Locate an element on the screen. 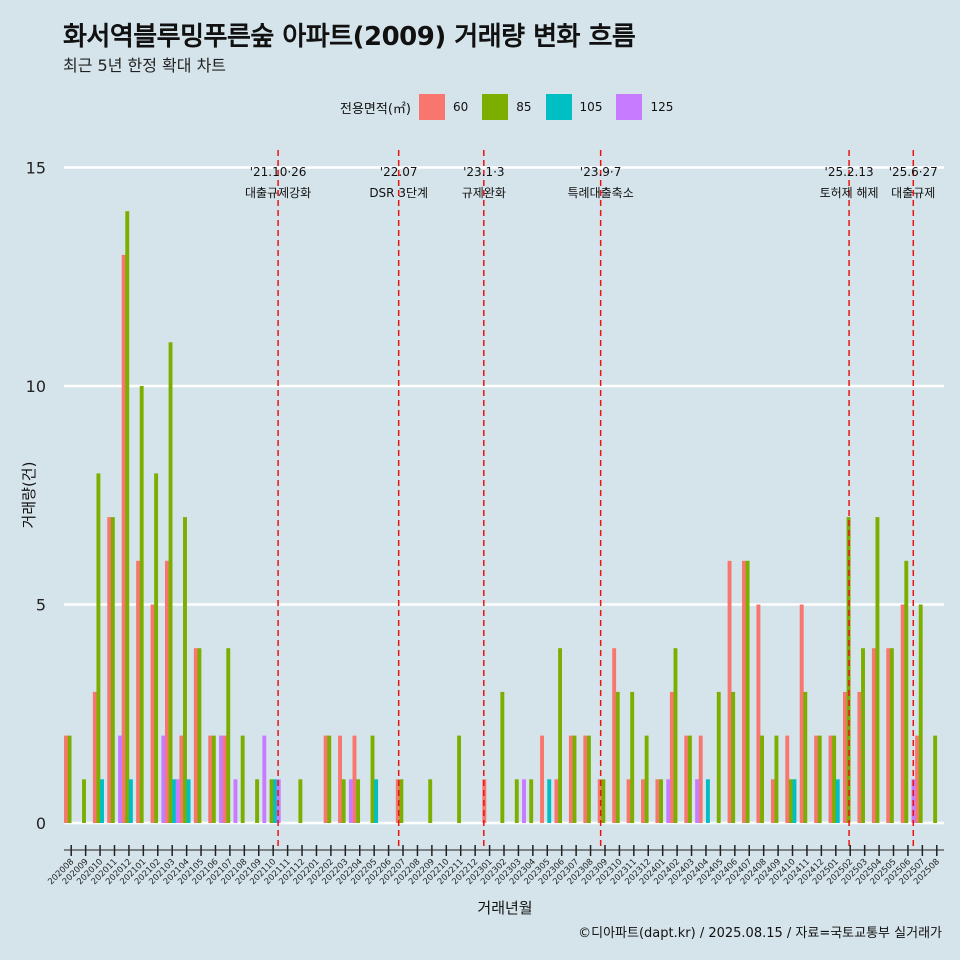 The height and width of the screenshot is (960, 960). annotation-label: 대출규제강화 is located at coordinates (278, 193).